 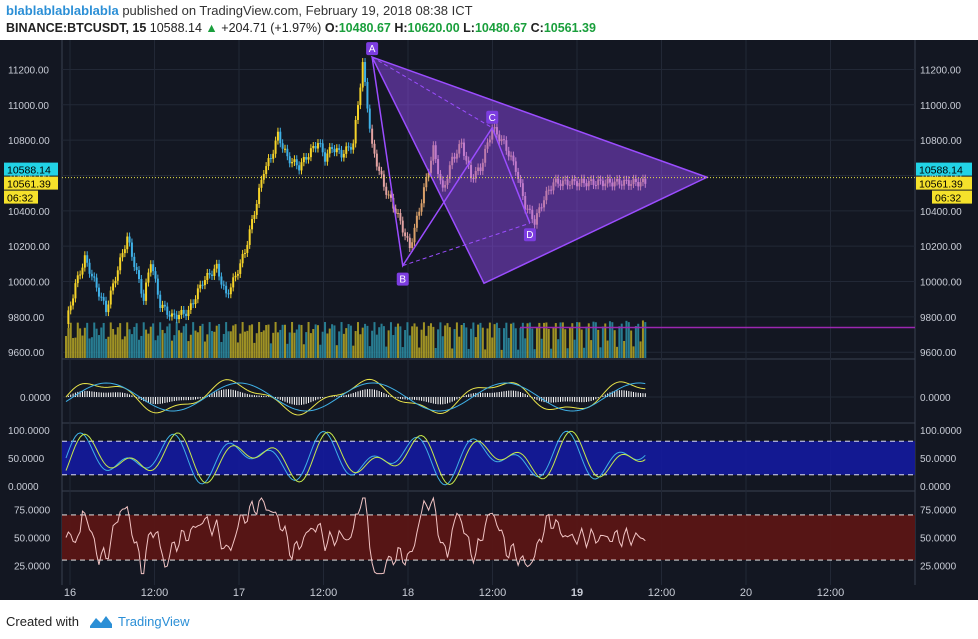 What do you see at coordinates (941, 431) in the screenshot?
I see `stoch-y-label-right: 100.0000` at bounding box center [941, 431].